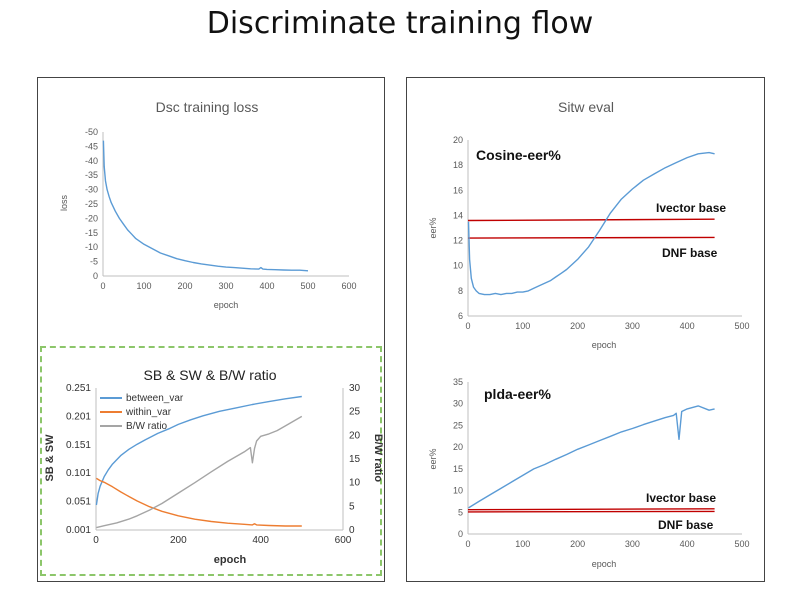  What do you see at coordinates (78, 473) in the screenshot?
I see `sbsw-y-tick-label: 0.101` at bounding box center [78, 473].